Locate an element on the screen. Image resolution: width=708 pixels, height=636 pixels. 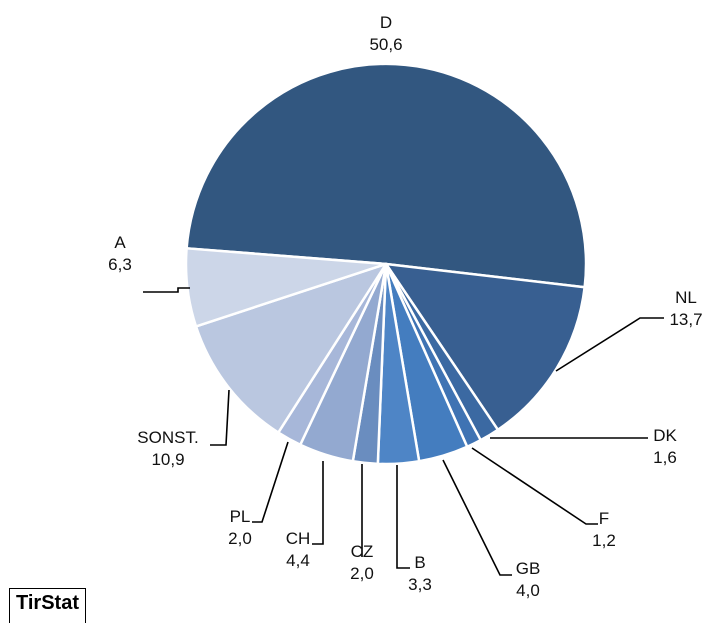
leader-line-a is located at coordinates (166, 290).